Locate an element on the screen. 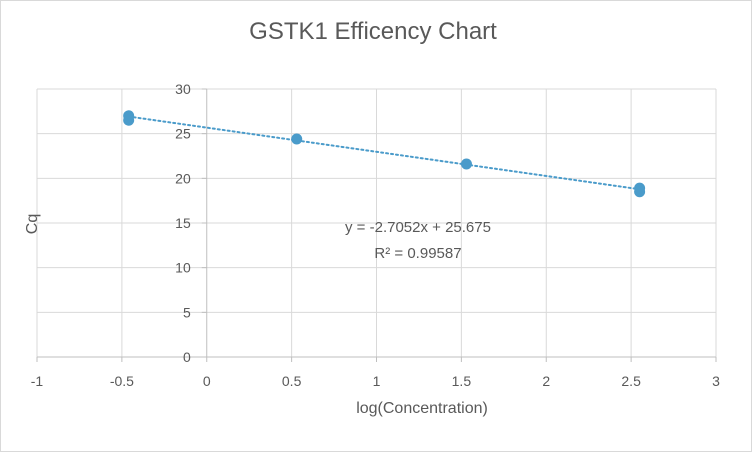 The width and height of the screenshot is (752, 452). r-squared-label: R² = 0.99587 is located at coordinates (417, 253).